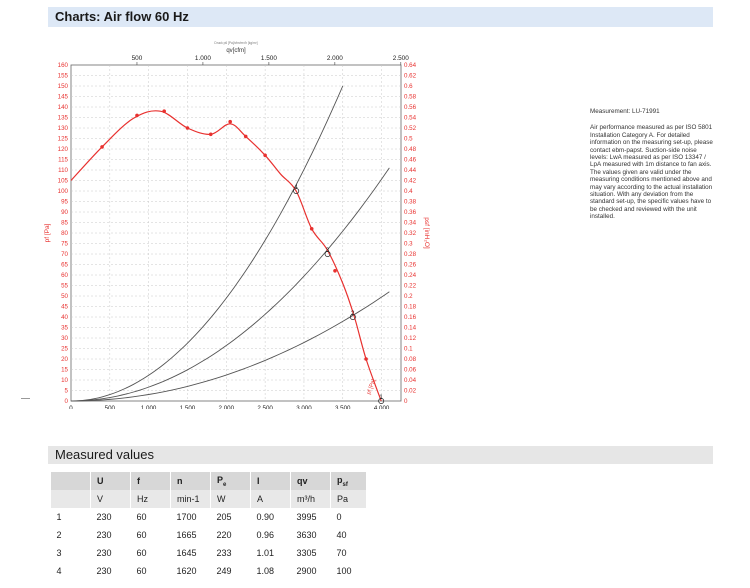  What do you see at coordinates (410, 223) in the screenshot?
I see `y2-tick-label: 0.34` at bounding box center [410, 223].